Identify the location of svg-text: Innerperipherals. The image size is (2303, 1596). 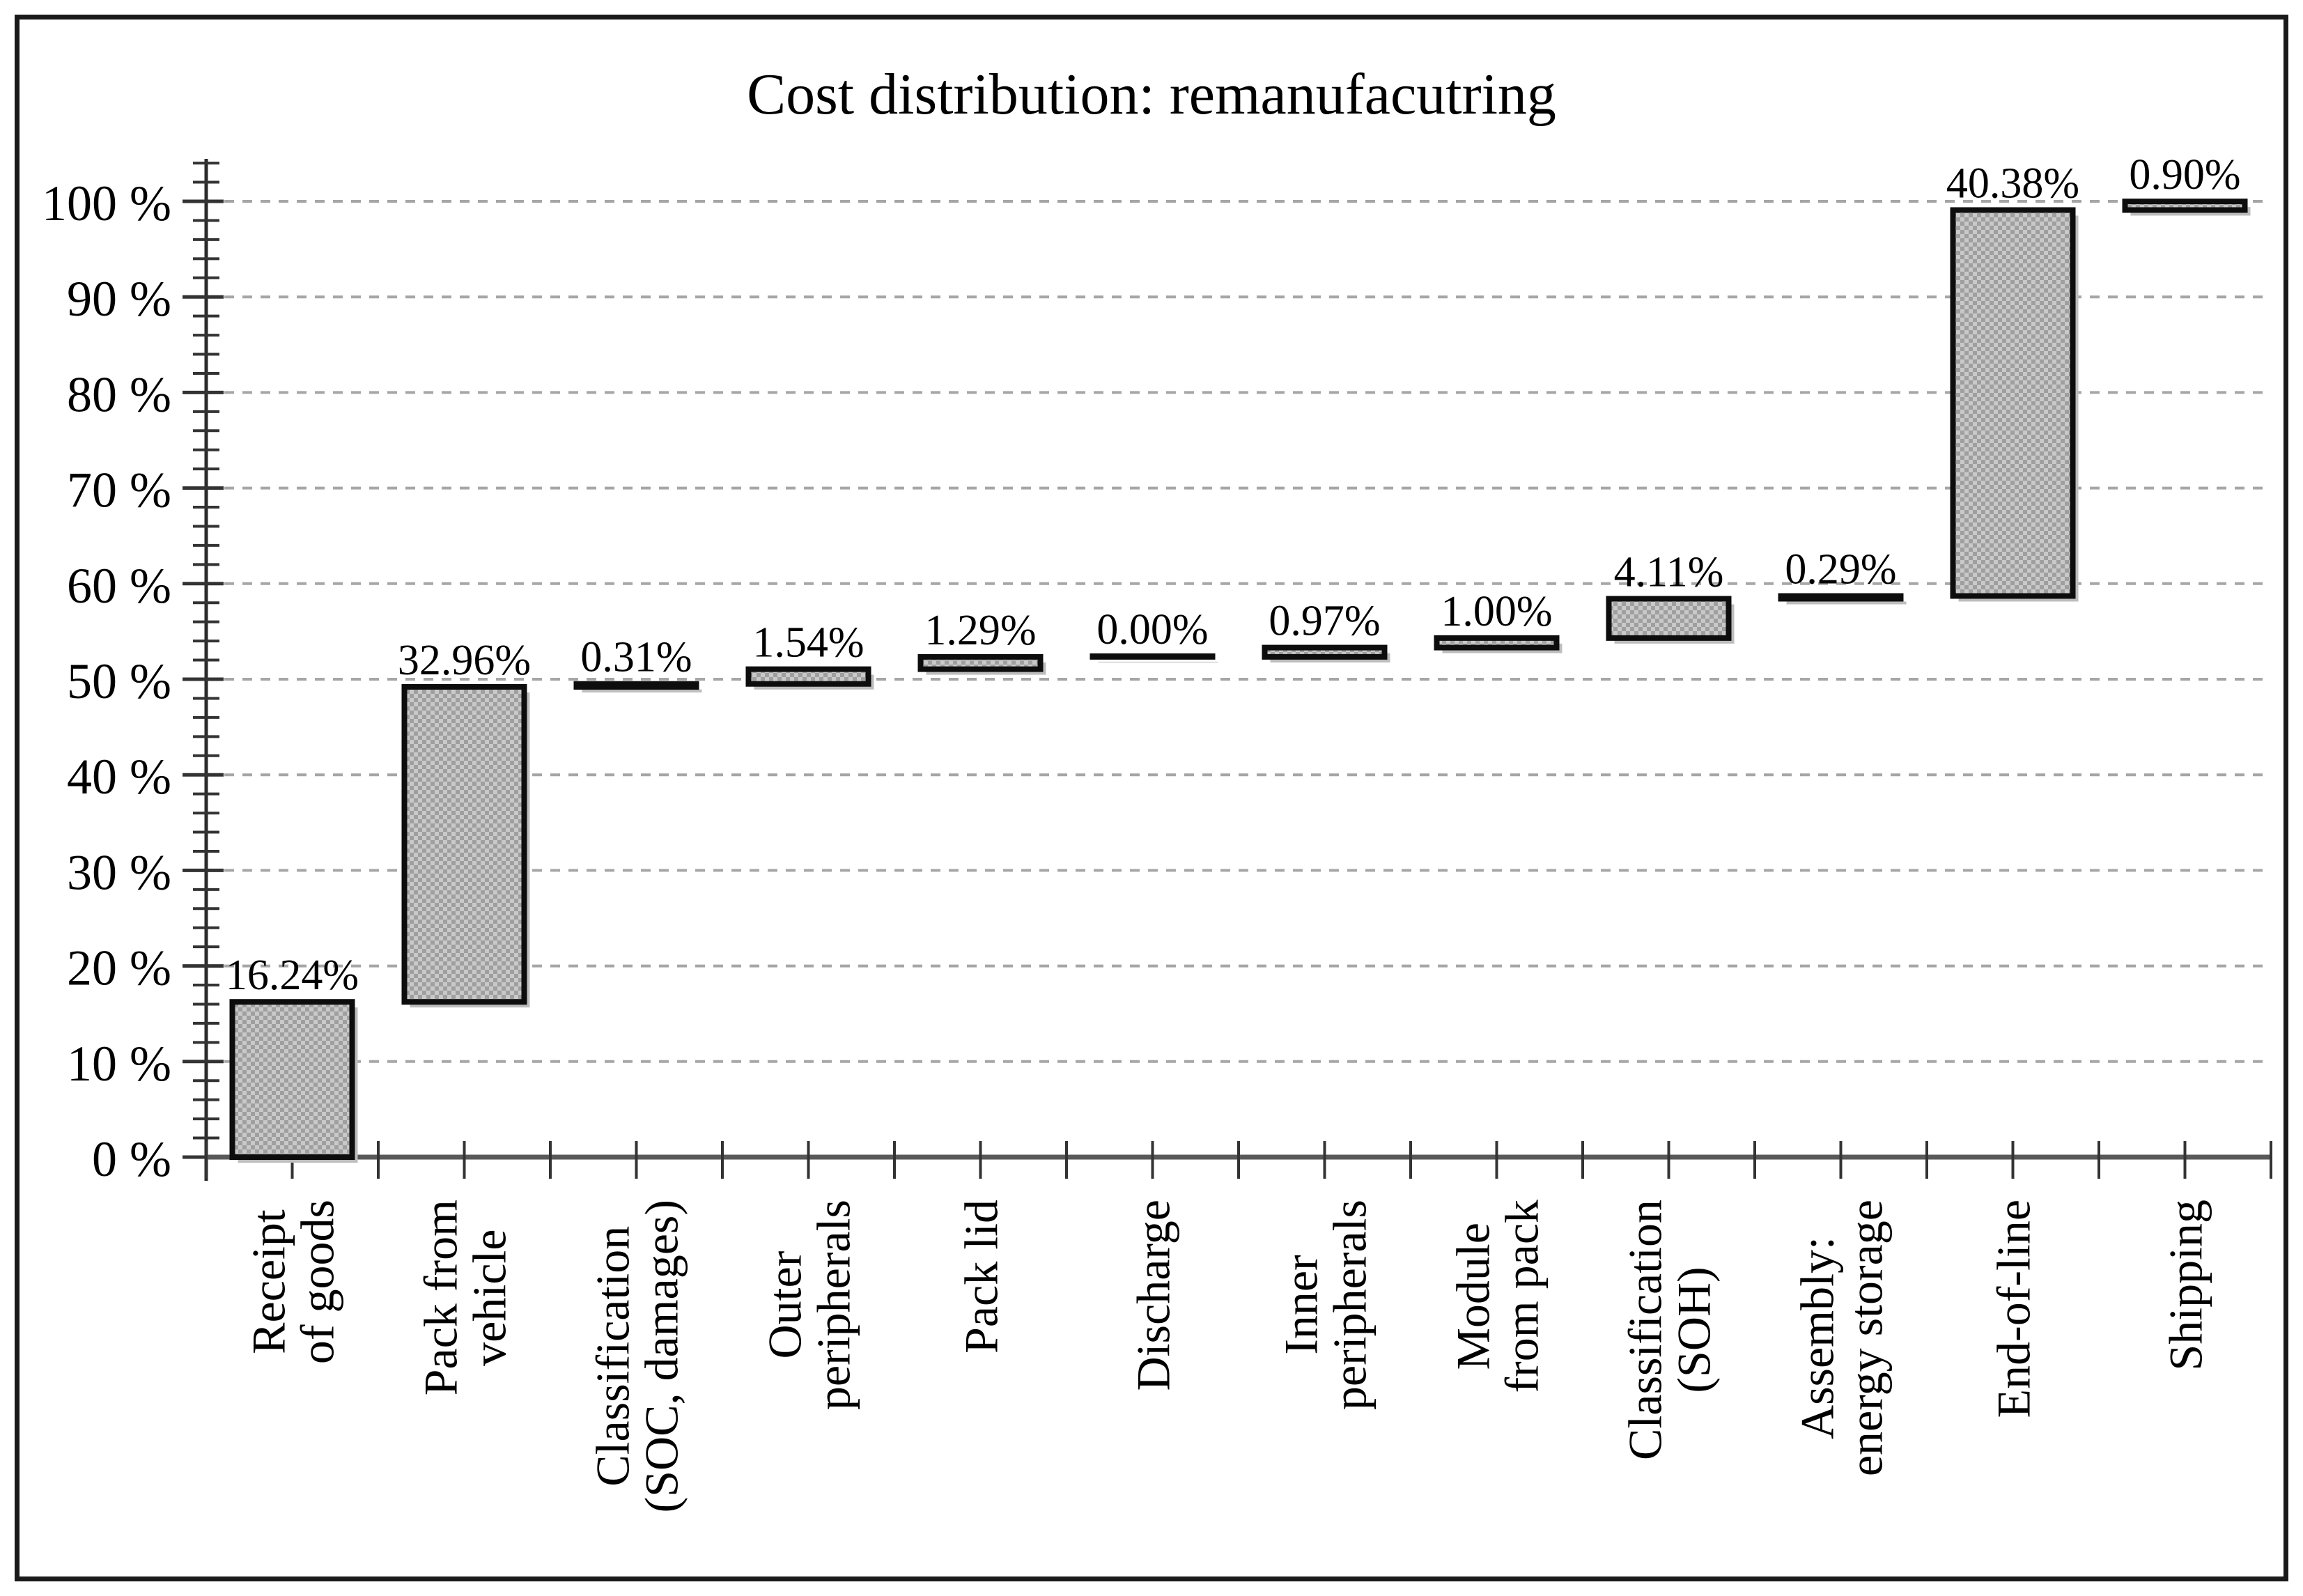
(1326, 1305).